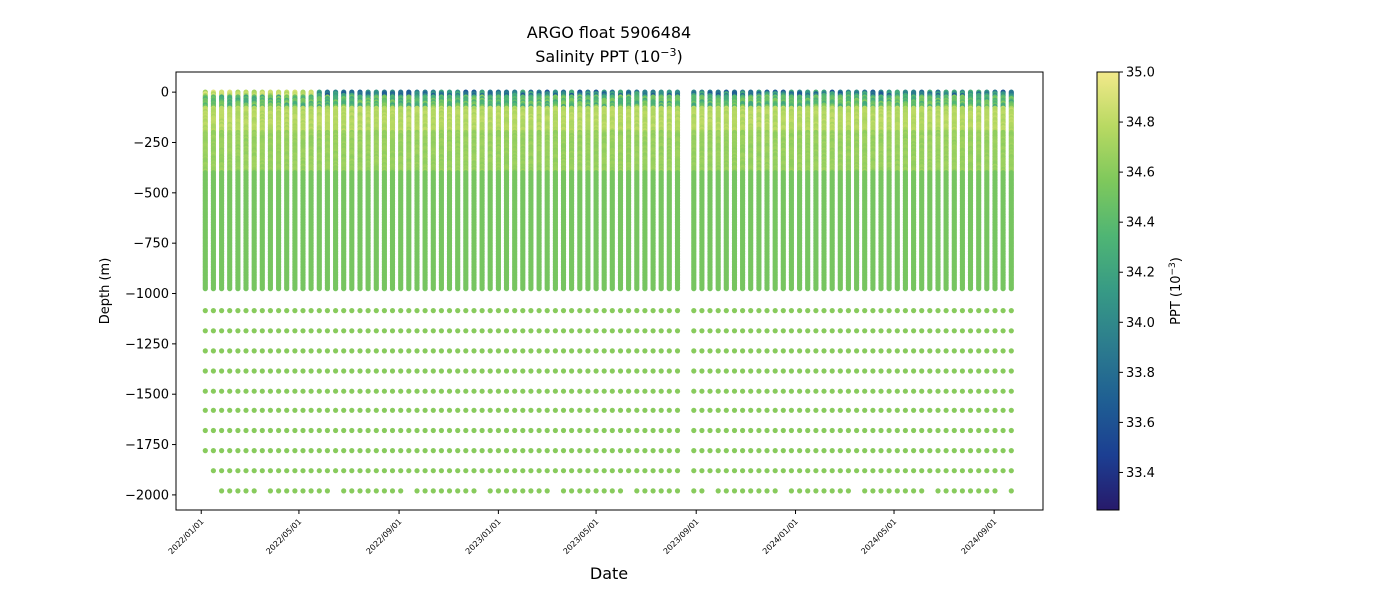  Describe the element at coordinates (609, 32) in the screenshot. I see `chart-title: ARGO float 5906484` at that location.